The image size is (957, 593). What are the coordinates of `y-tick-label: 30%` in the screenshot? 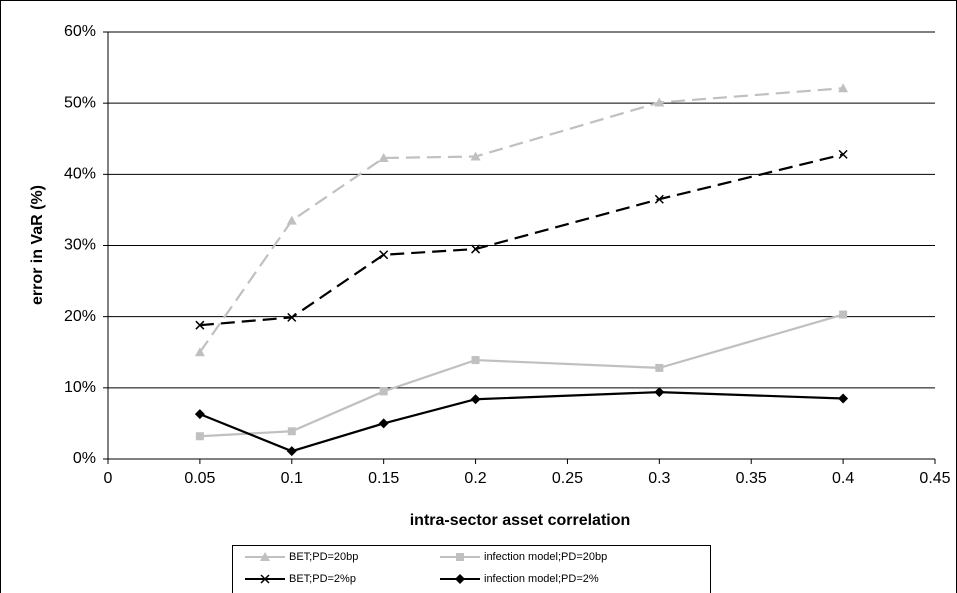 It's located at (80, 245).